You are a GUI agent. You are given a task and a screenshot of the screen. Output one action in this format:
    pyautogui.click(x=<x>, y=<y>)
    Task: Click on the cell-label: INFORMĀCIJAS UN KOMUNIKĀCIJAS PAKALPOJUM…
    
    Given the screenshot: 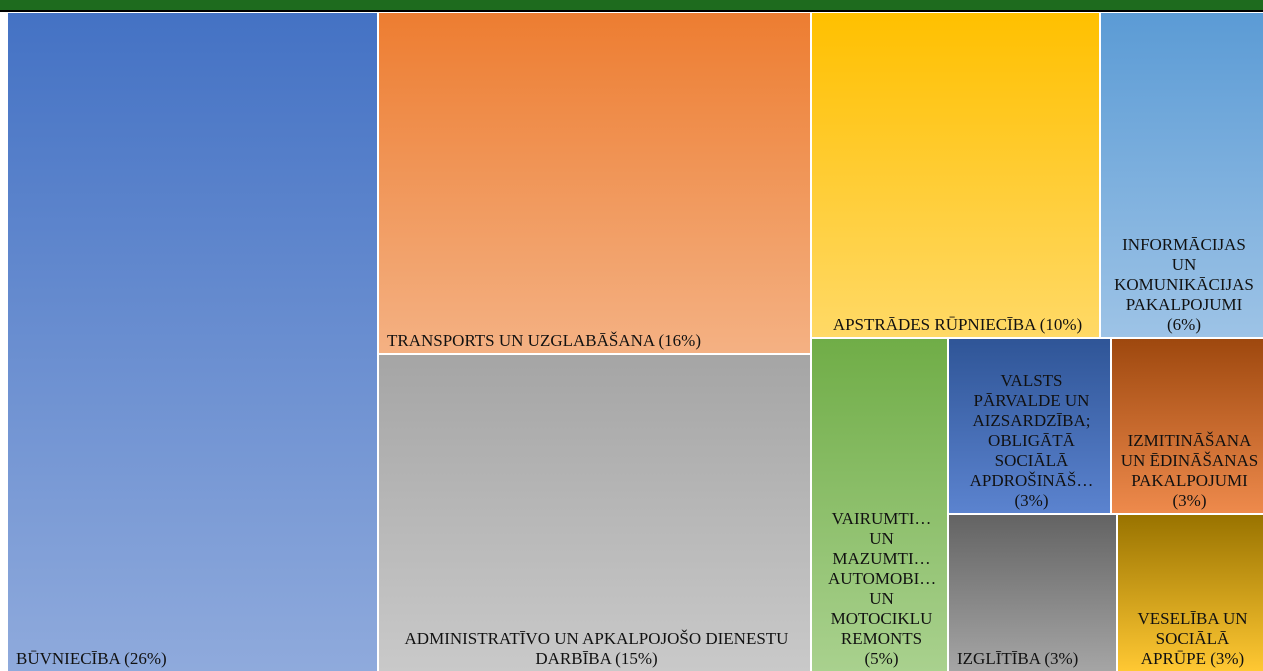 What is the action you would take?
    pyautogui.click(x=1184, y=285)
    